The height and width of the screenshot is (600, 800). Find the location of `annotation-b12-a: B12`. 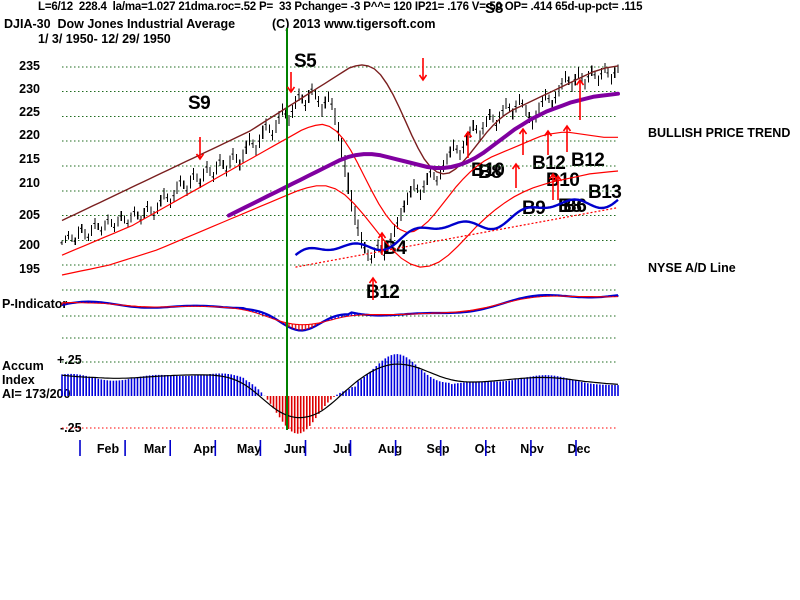

annotation-b12-a: B12 is located at coordinates (549, 163).